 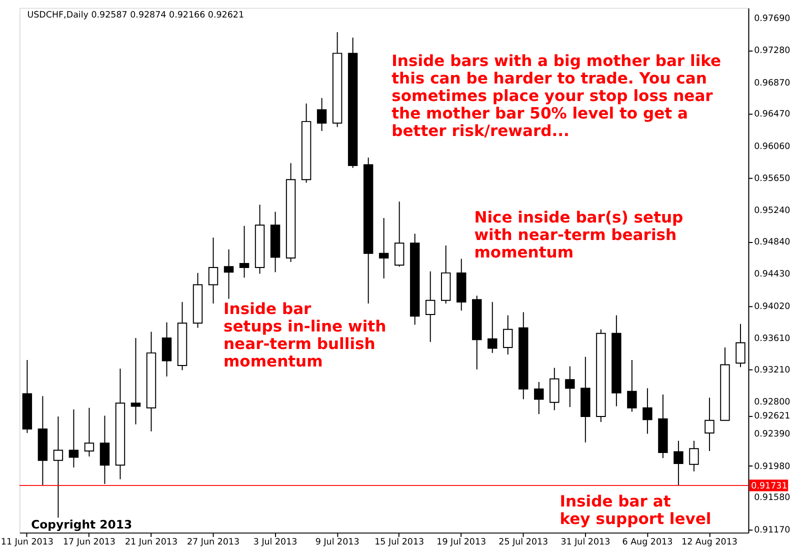 What do you see at coordinates (579, 235) in the screenshot?
I see `annotation: Nice inside bar(s) setup with near-term bearish momentum` at bounding box center [579, 235].